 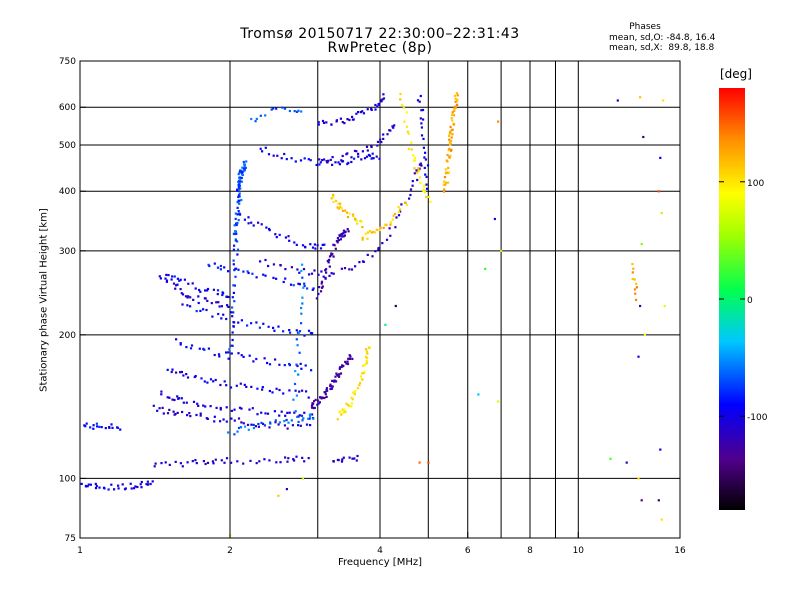 What do you see at coordinates (468, 551) in the screenshot?
I see `x-tick-label: 6` at bounding box center [468, 551].